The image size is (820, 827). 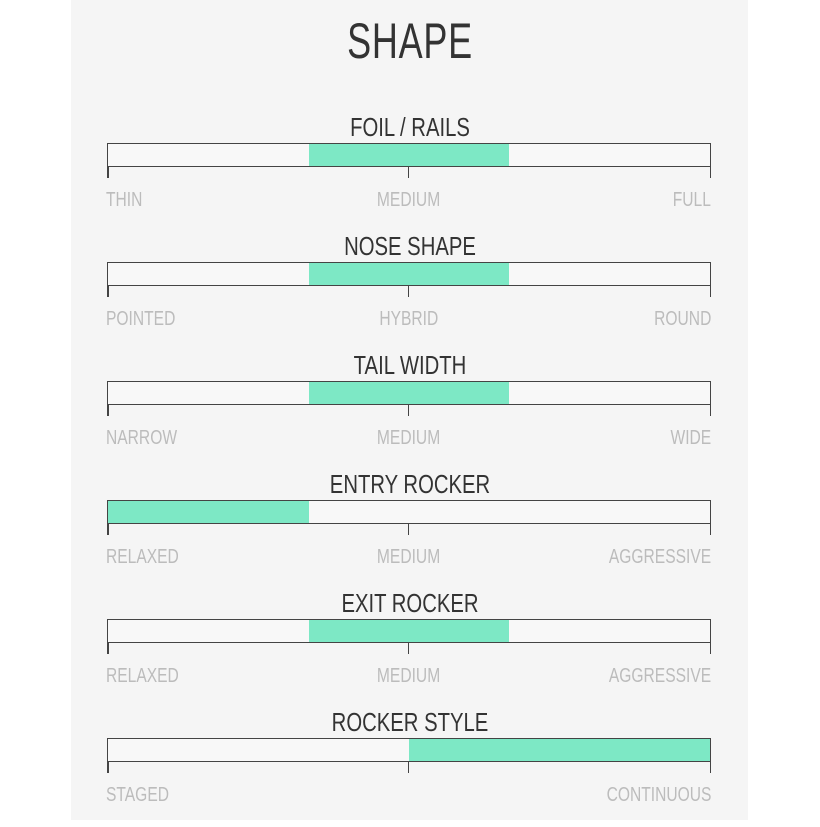 I want to click on scale-label-text: STAGED, so click(x=137, y=795).